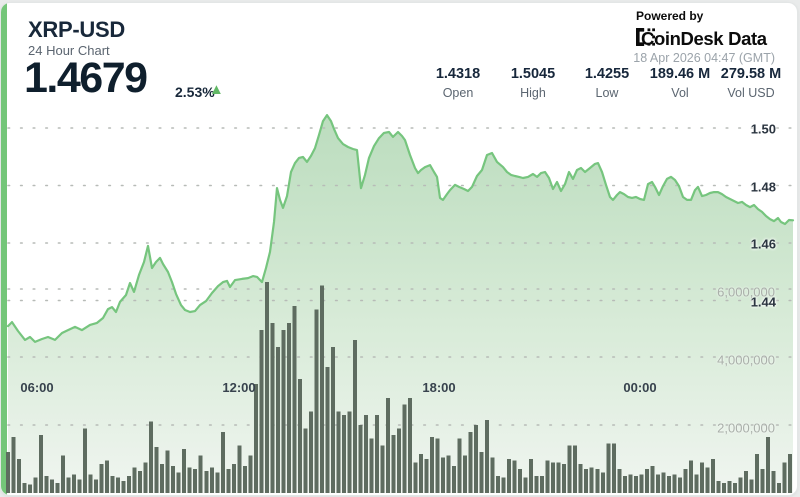  I want to click on chart-subtitle: 24 Hour Chart, so click(69, 50).